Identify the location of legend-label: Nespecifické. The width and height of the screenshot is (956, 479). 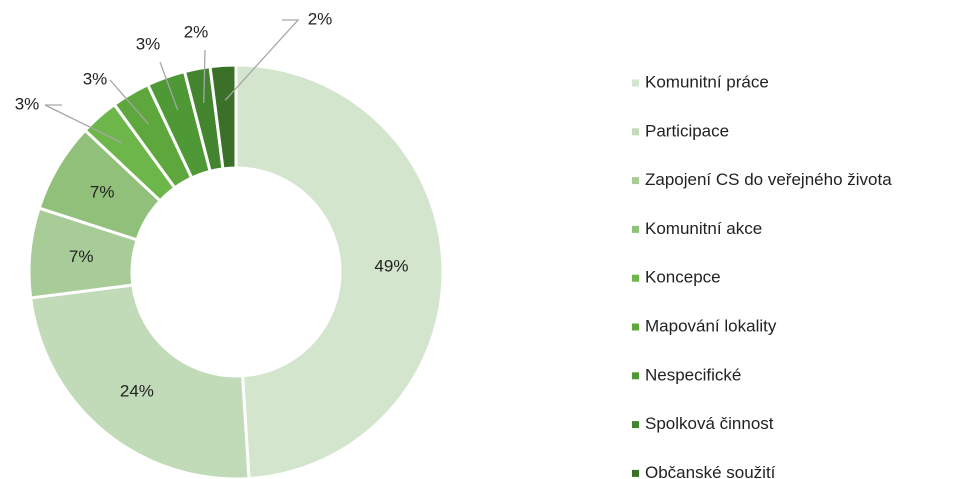
(693, 374).